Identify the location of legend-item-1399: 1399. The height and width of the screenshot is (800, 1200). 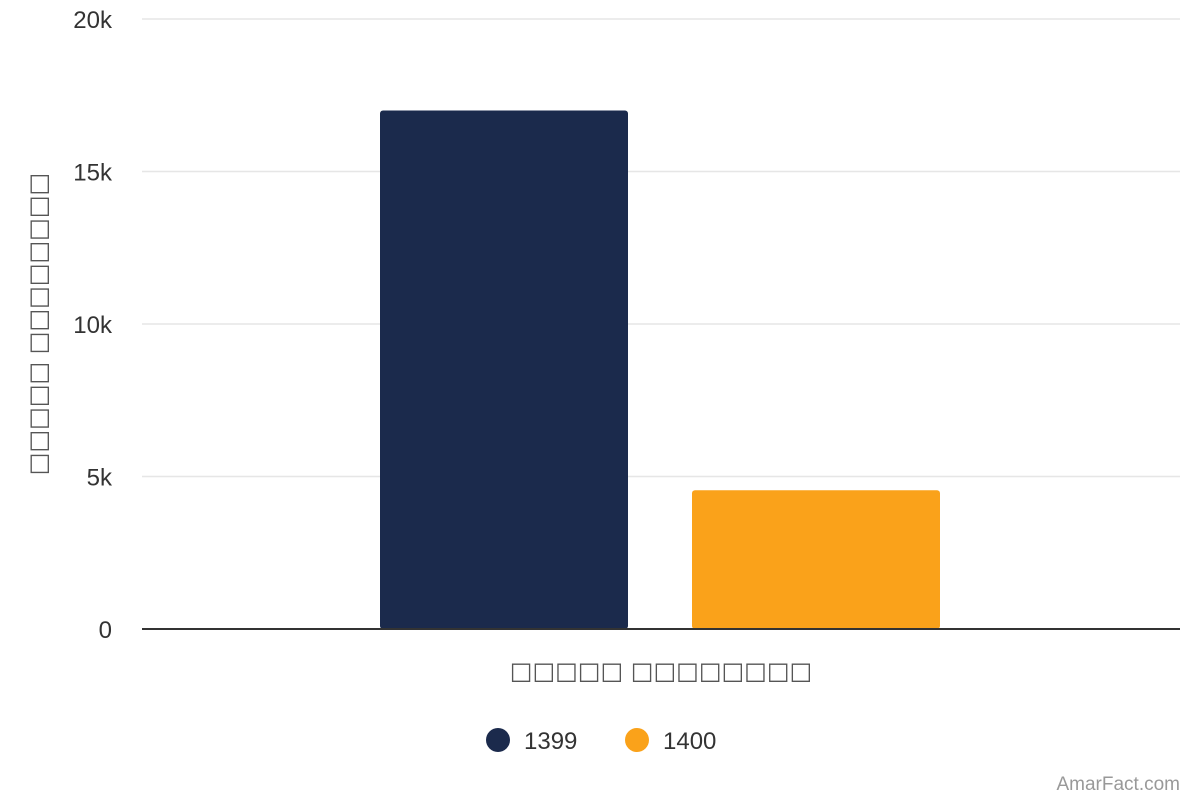
(531, 741).